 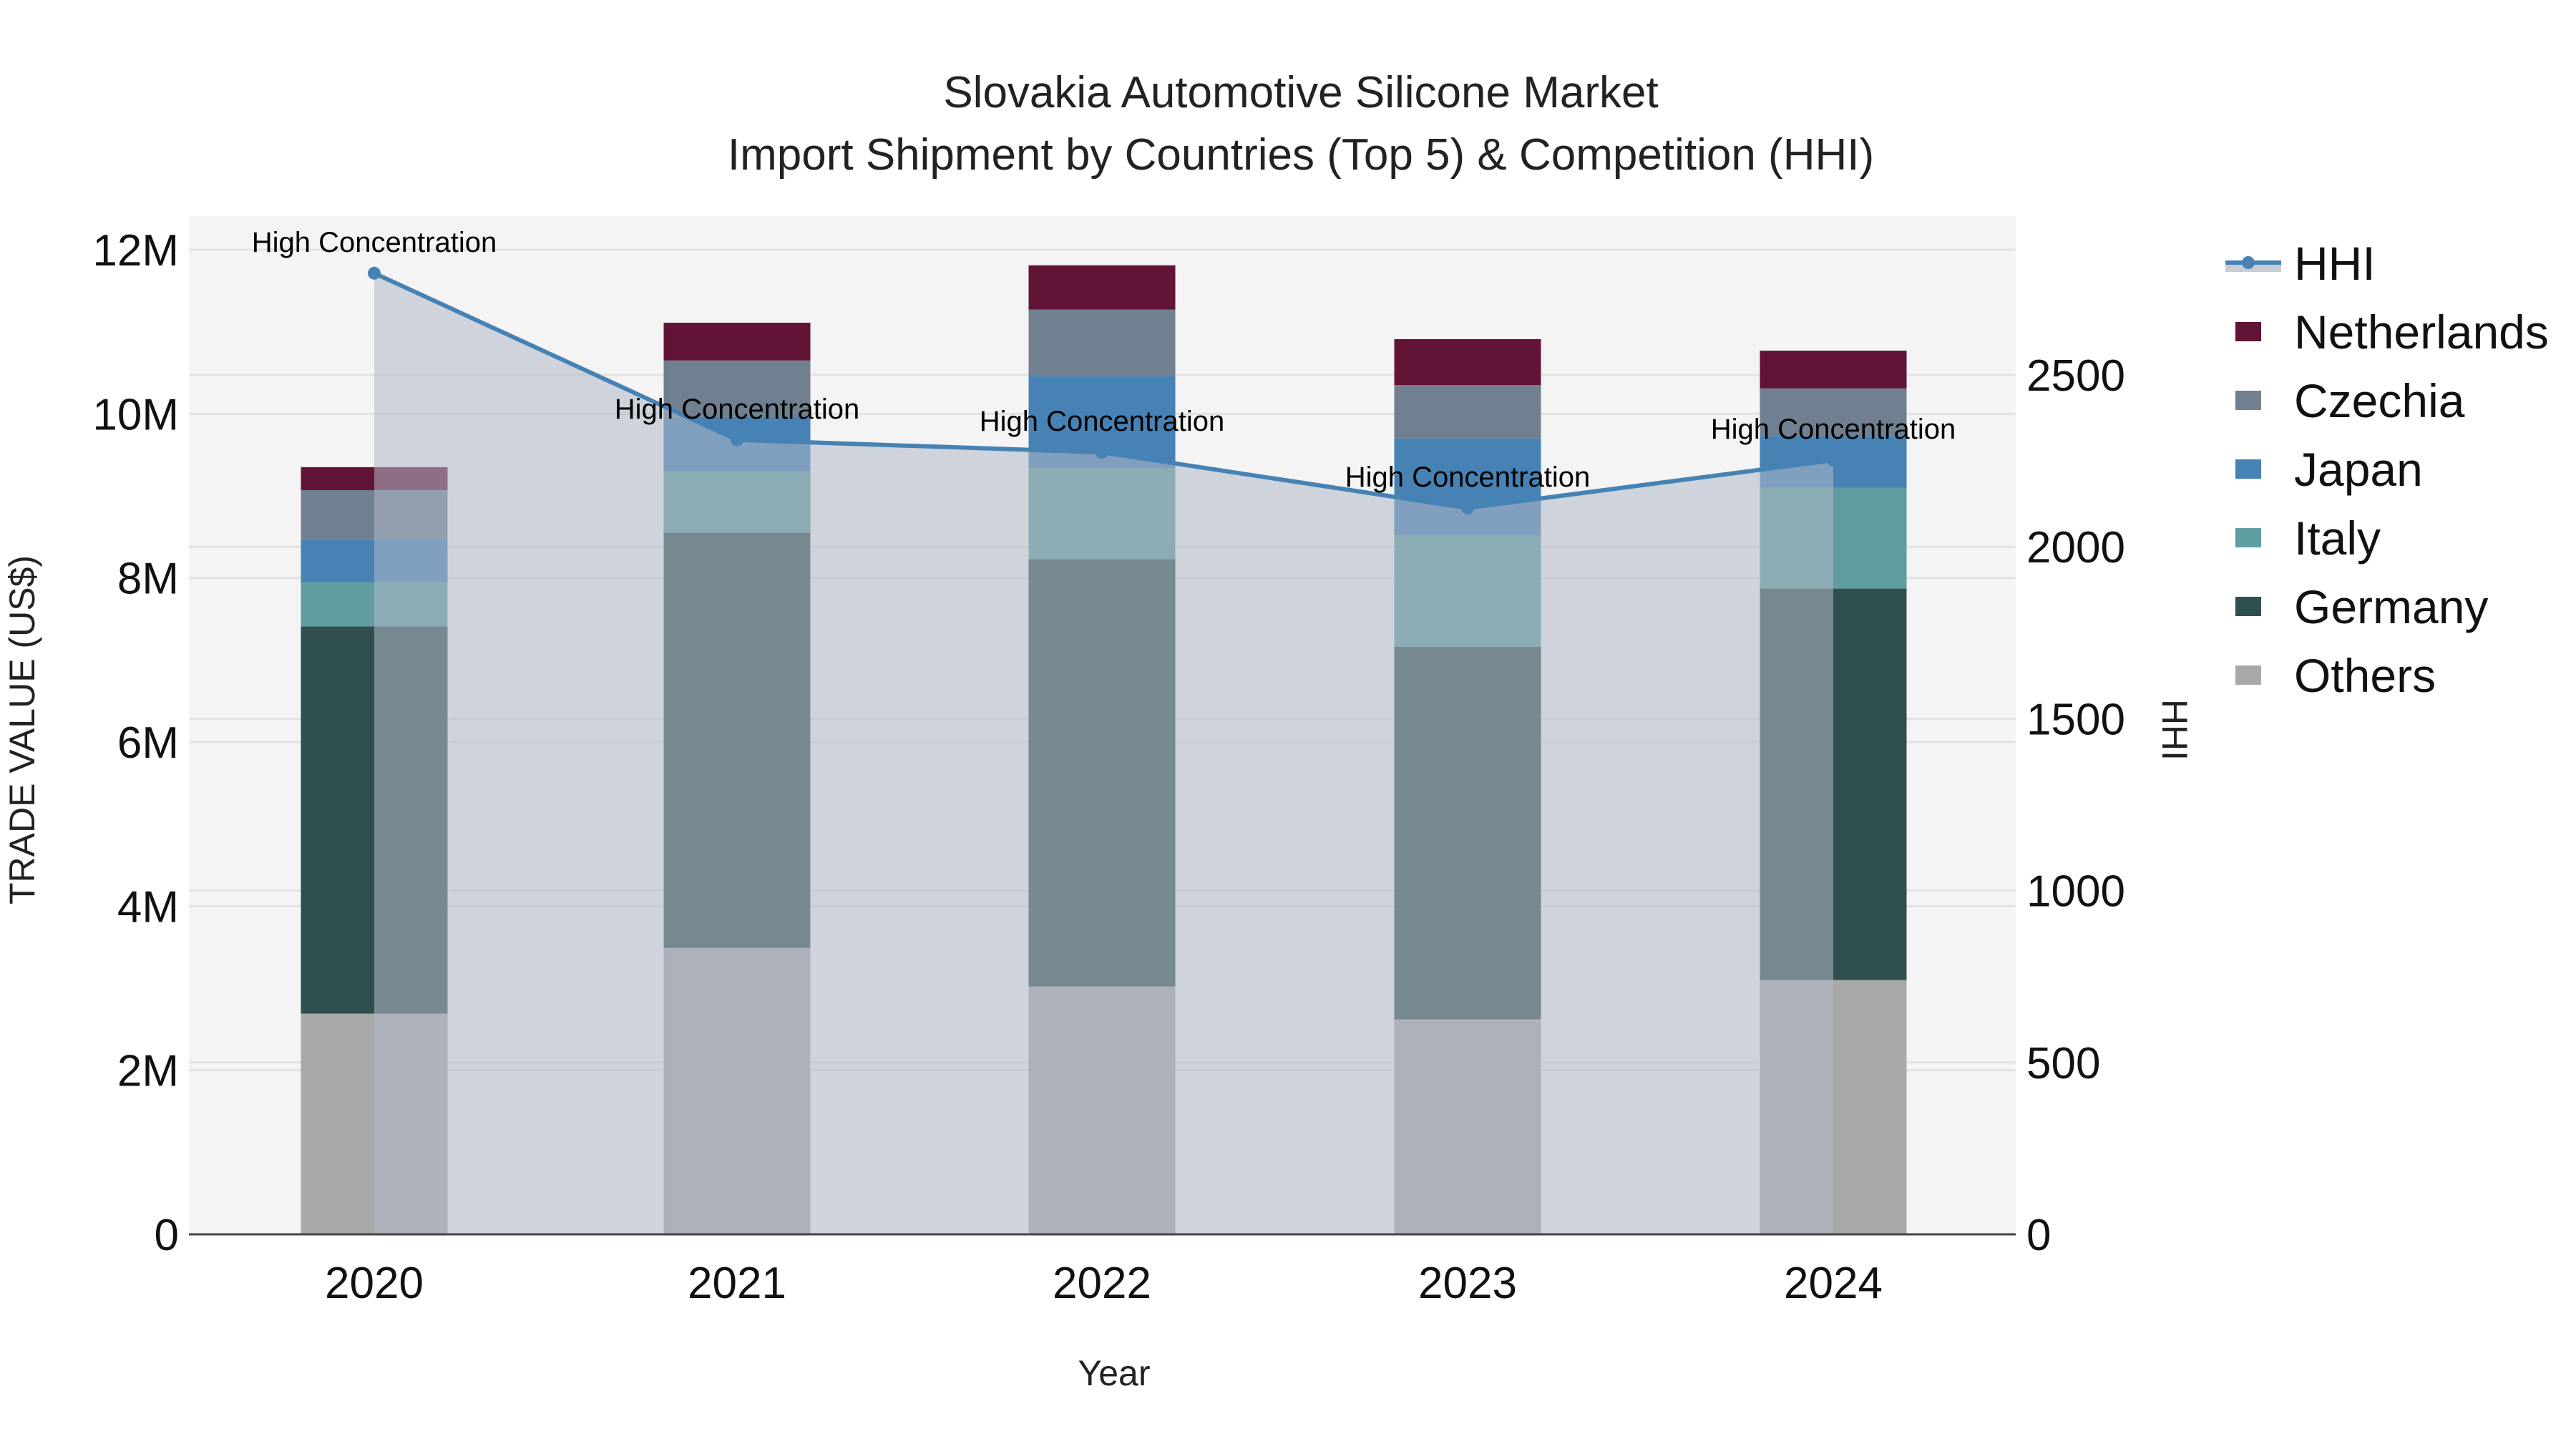 What do you see at coordinates (2075, 376) in the screenshot?
I see `y-right-tick-label: 2500` at bounding box center [2075, 376].